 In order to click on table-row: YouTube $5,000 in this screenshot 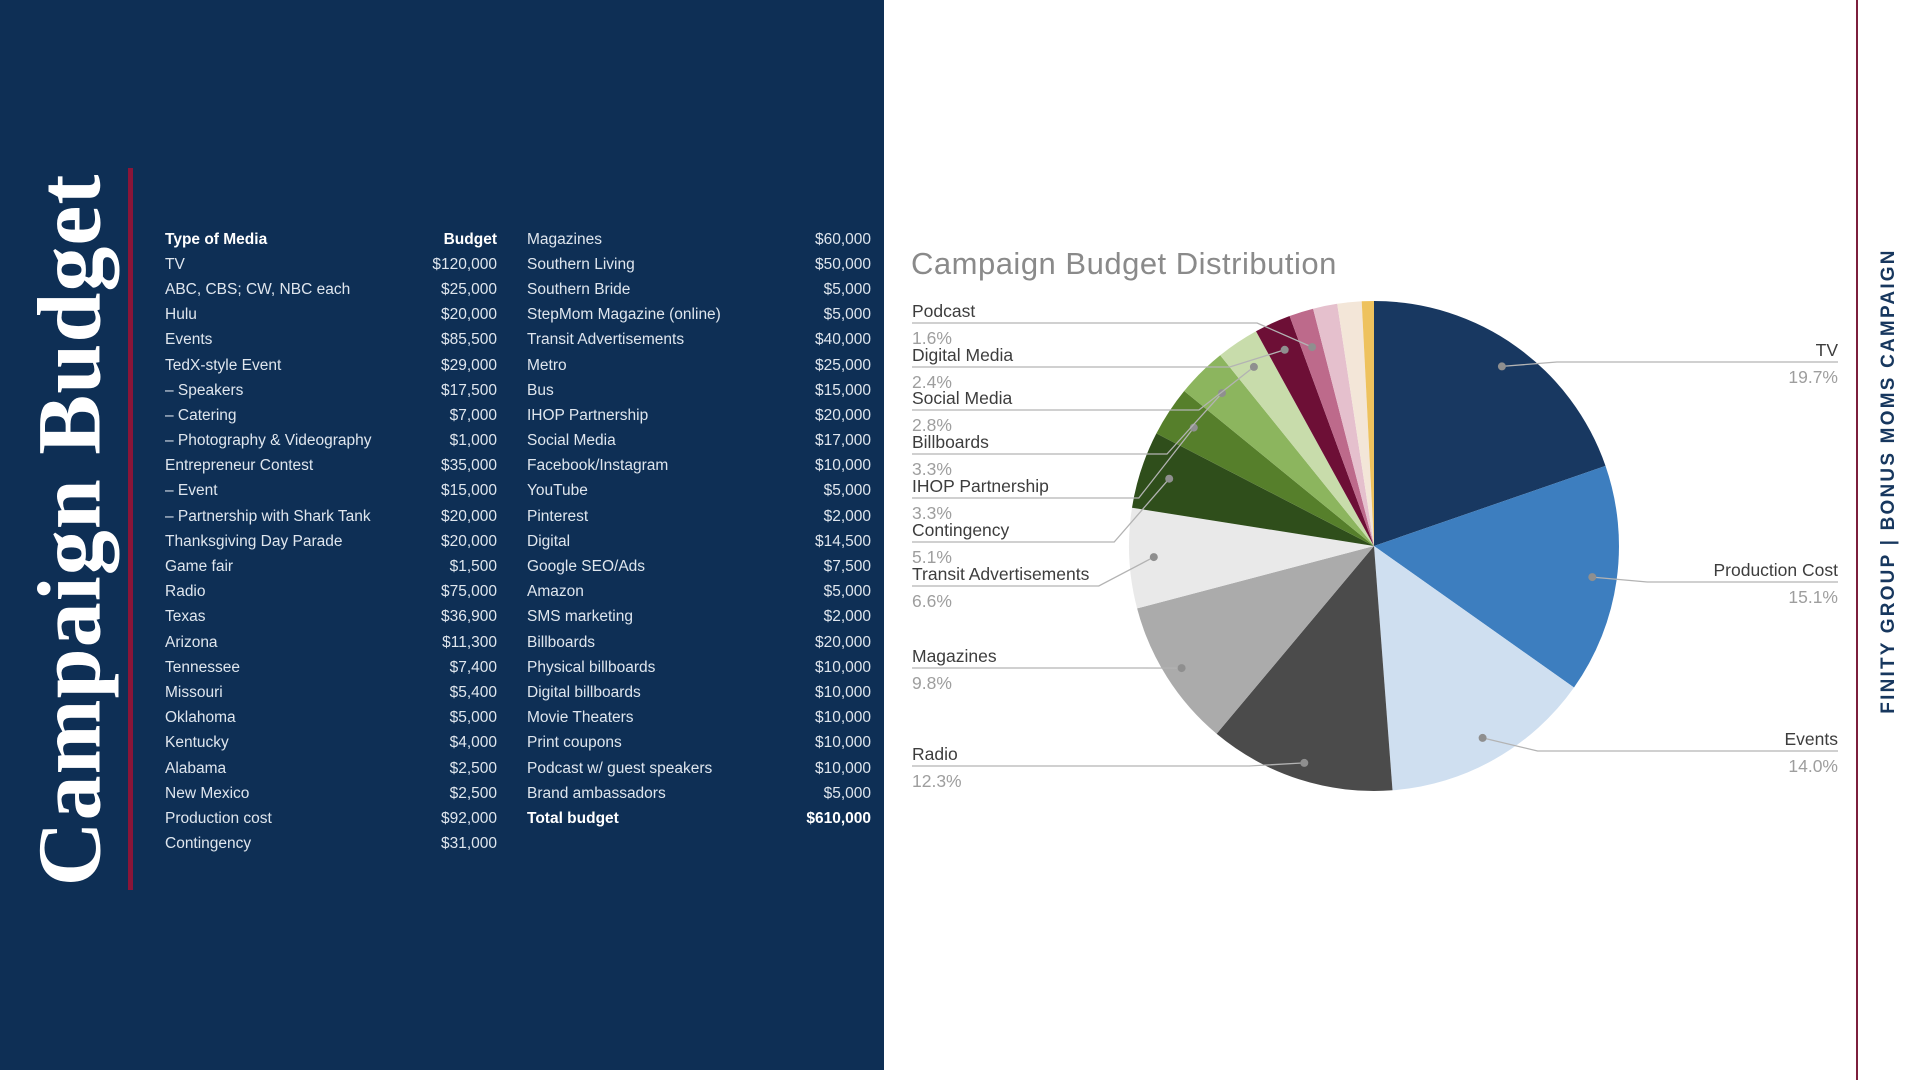, I will do `click(699, 491)`.